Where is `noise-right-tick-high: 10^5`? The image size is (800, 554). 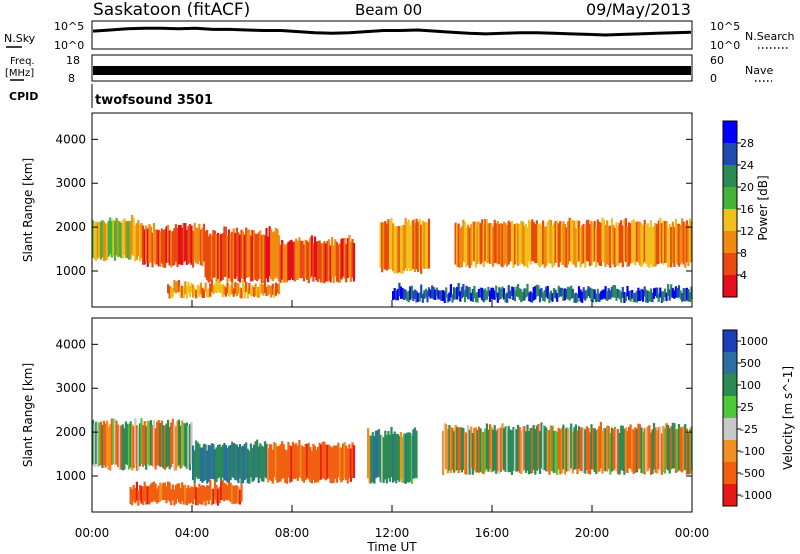 noise-right-tick-high: 10^5 is located at coordinates (725, 26).